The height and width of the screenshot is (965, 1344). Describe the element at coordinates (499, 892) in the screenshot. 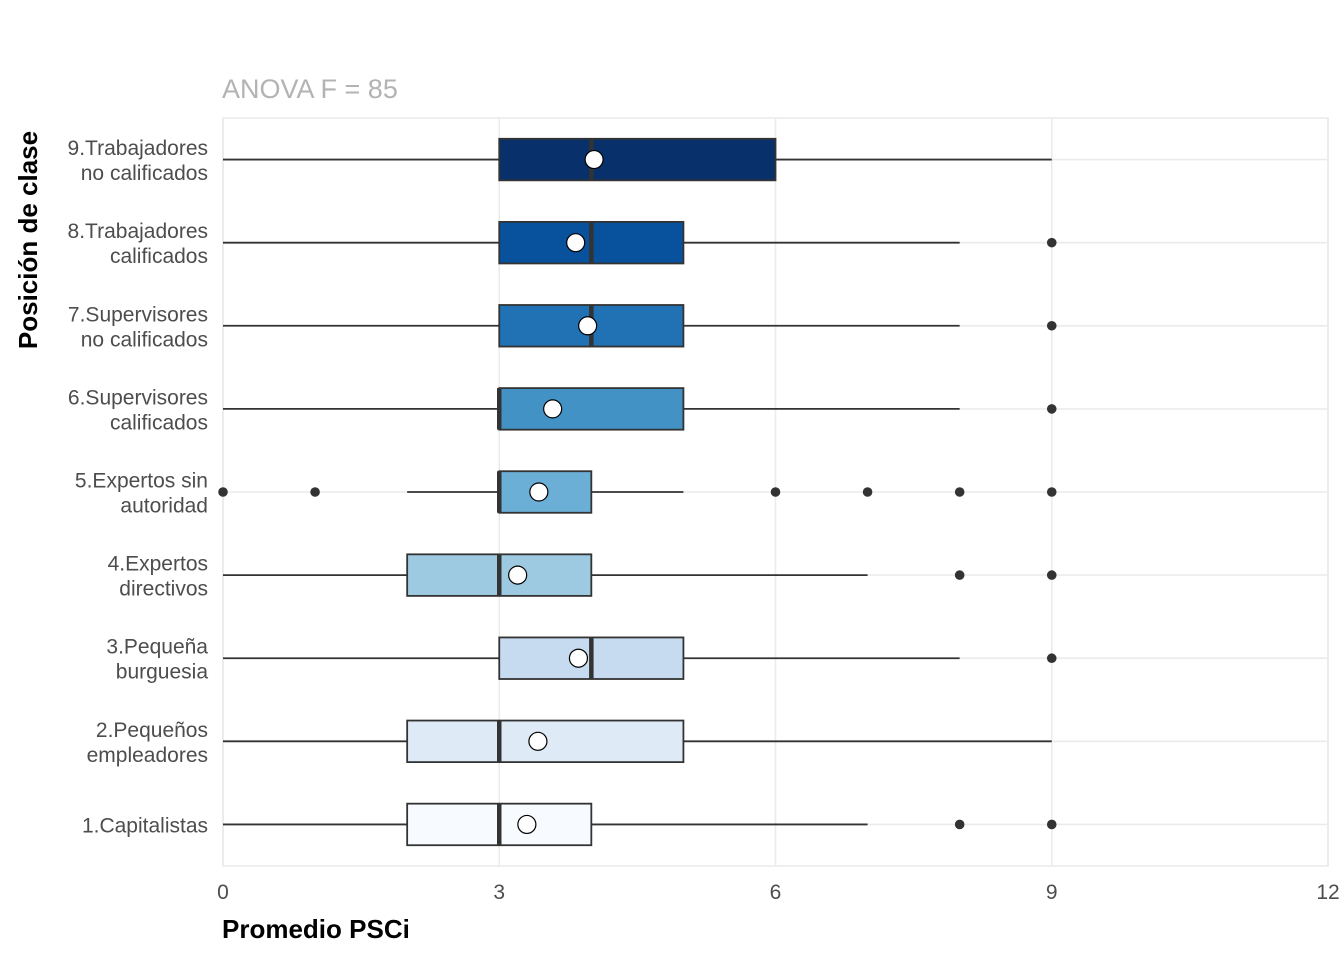

I see `x-tick-label: 3` at that location.